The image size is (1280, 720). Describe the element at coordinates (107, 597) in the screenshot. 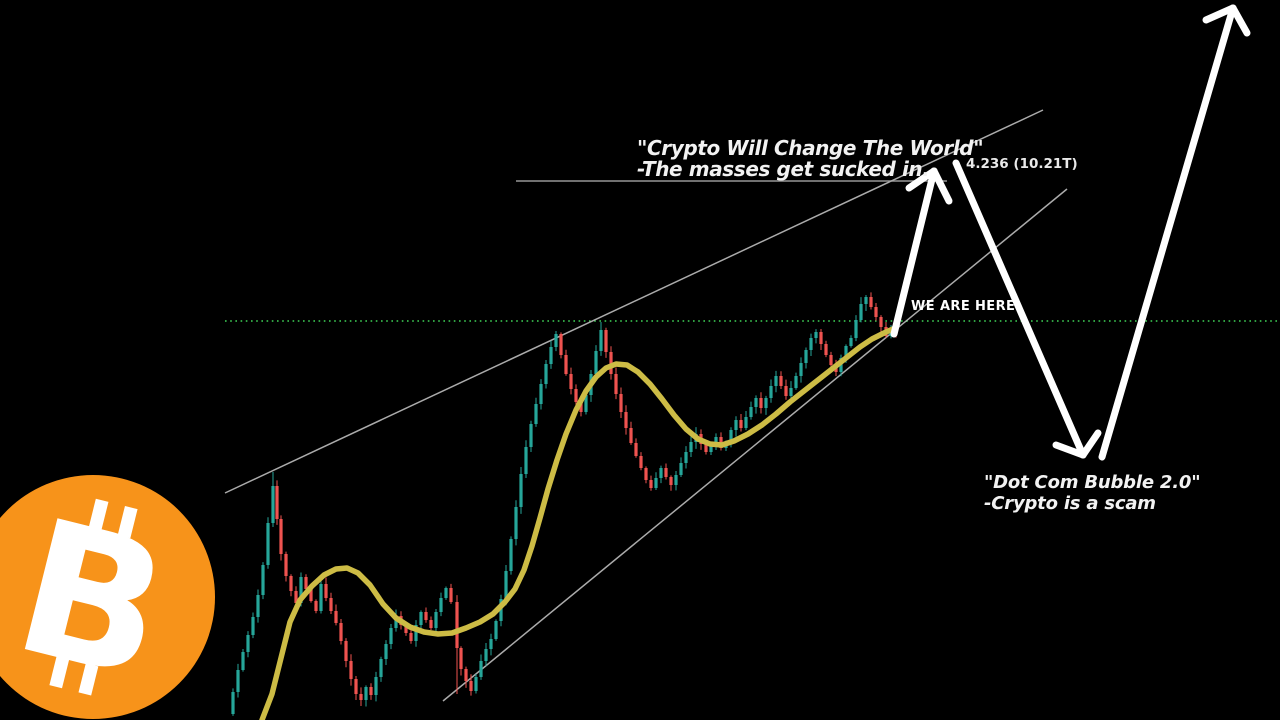

I see `bitcoin-circle` at that location.